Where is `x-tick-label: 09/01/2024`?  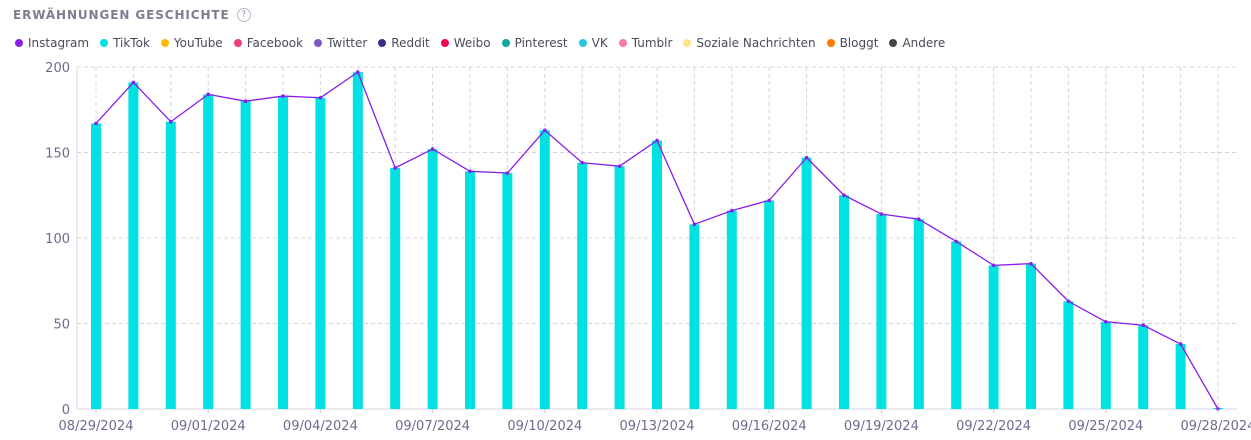
x-tick-label: 09/01/2024 is located at coordinates (208, 426).